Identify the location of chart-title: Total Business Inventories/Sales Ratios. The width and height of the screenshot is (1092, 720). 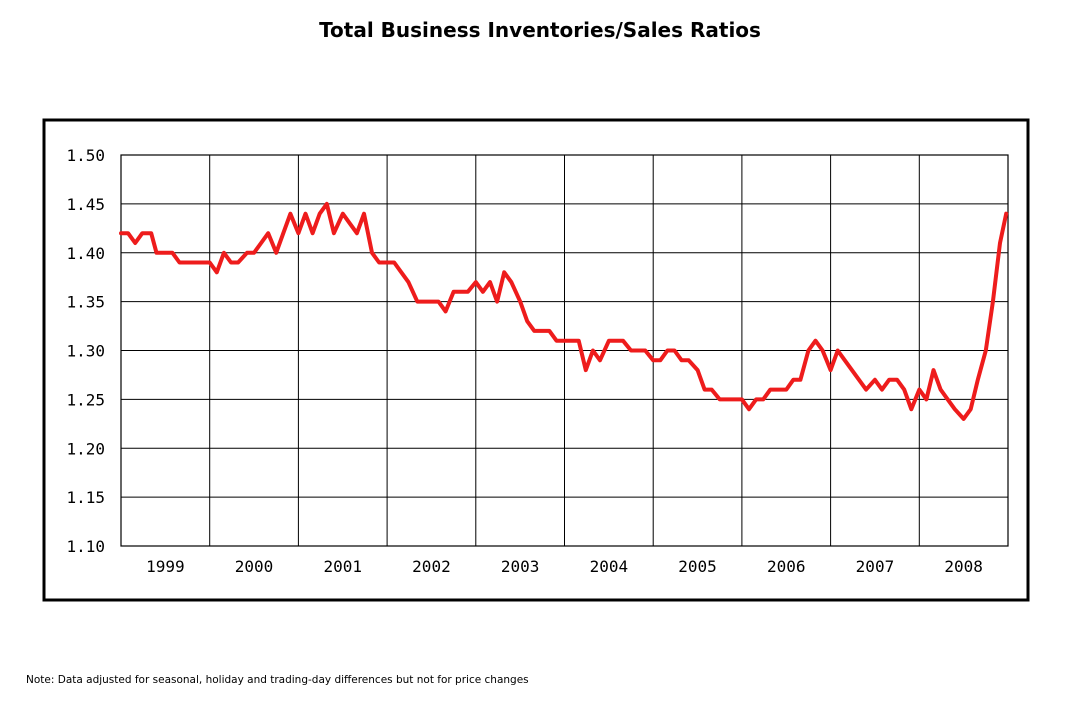
(540, 30).